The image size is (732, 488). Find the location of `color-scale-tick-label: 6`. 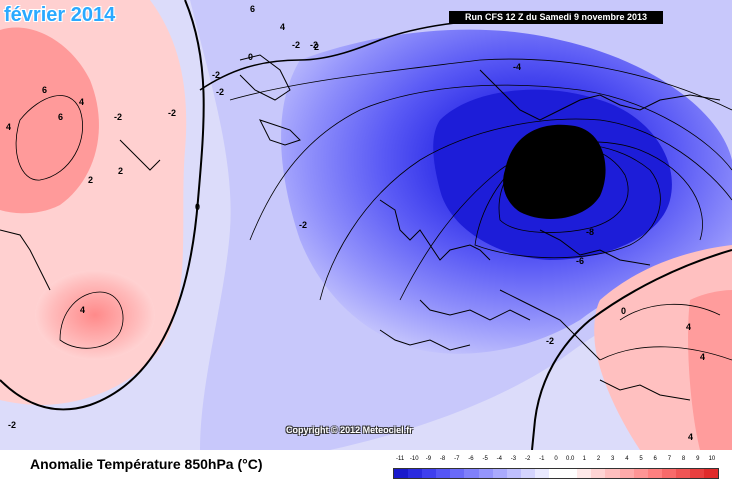

color-scale-tick-label: 6 is located at coordinates (655, 459).